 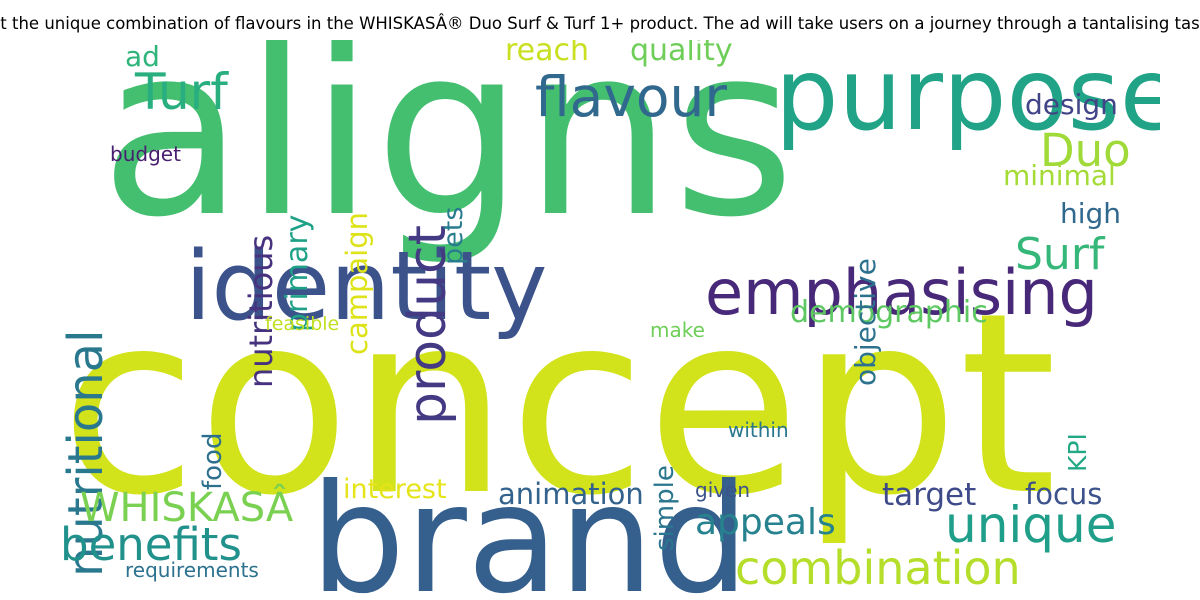 What do you see at coordinates (1031, 525) in the screenshot?
I see `word-unique: unique` at bounding box center [1031, 525].